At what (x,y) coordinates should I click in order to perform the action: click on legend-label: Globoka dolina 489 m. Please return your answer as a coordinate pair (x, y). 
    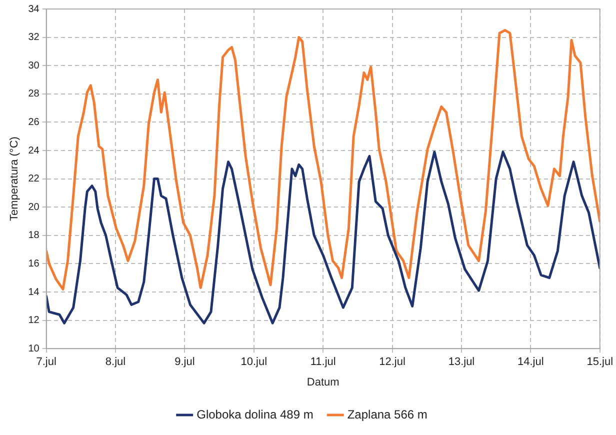
    Looking at the image, I should click on (255, 414).